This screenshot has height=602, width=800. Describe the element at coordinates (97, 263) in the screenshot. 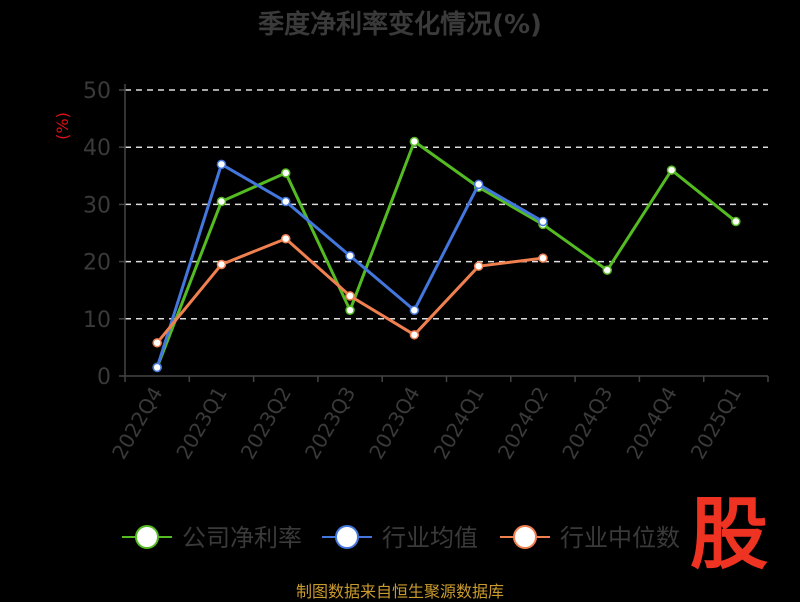

I see `y-tick-label: 20` at that location.